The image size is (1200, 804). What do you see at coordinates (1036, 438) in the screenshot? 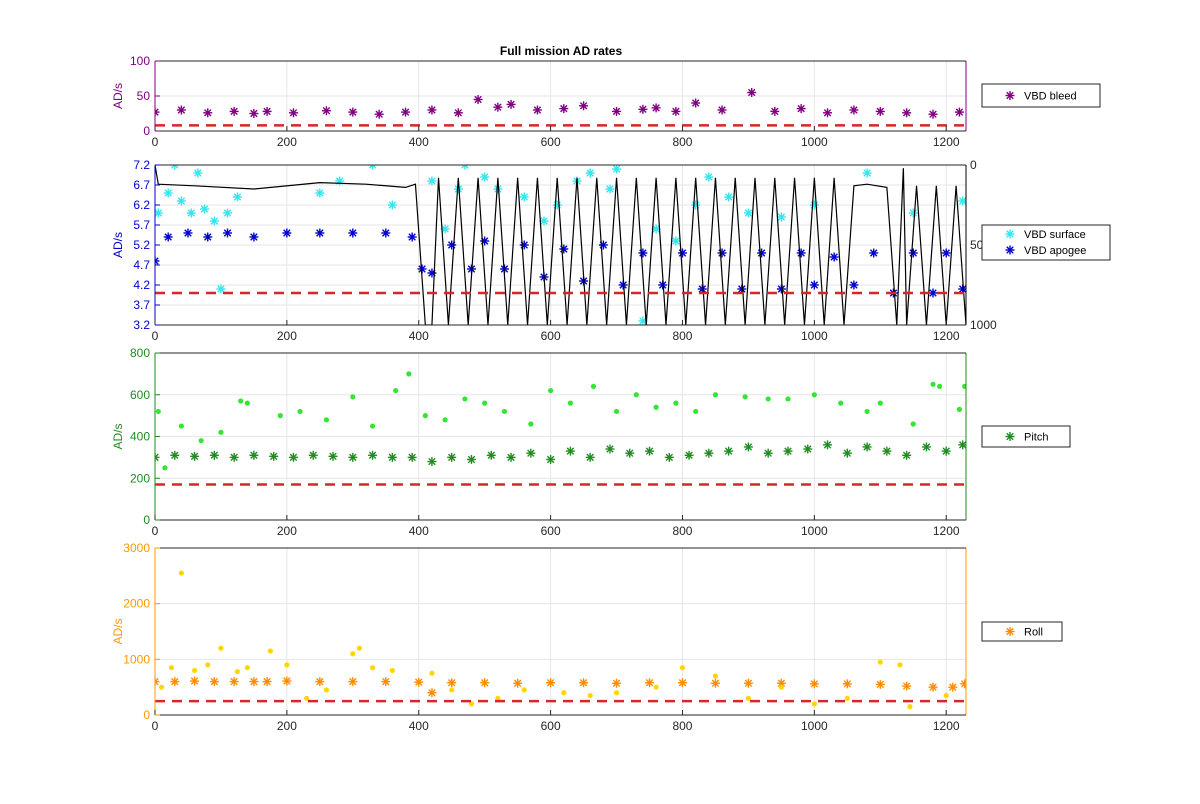
I see `legend-entry: Pitch` at bounding box center [1036, 438].